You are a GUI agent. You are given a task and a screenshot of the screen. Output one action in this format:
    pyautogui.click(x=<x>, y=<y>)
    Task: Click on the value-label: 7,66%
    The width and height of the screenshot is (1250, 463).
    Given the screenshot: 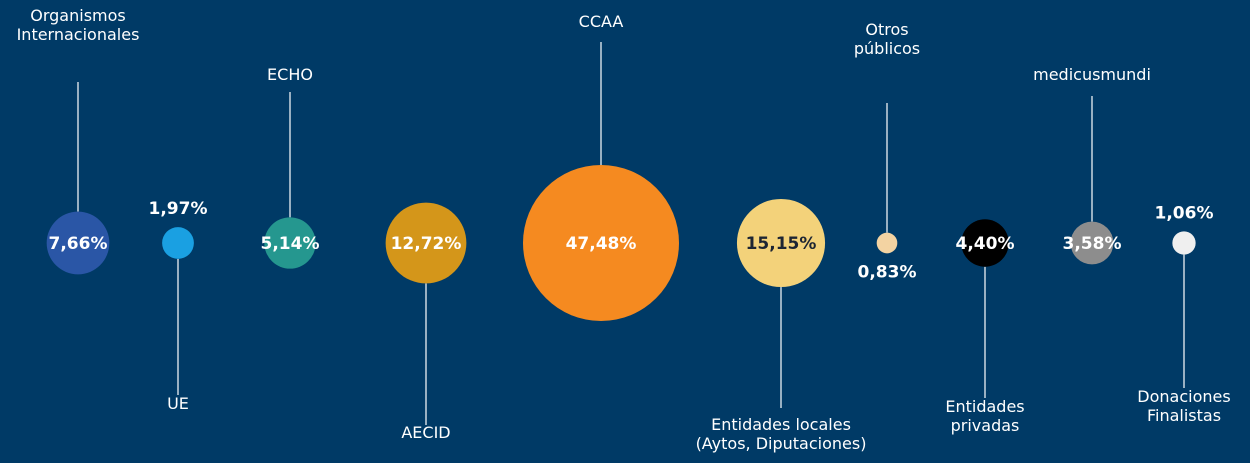 What is the action you would take?
    pyautogui.click(x=78, y=244)
    